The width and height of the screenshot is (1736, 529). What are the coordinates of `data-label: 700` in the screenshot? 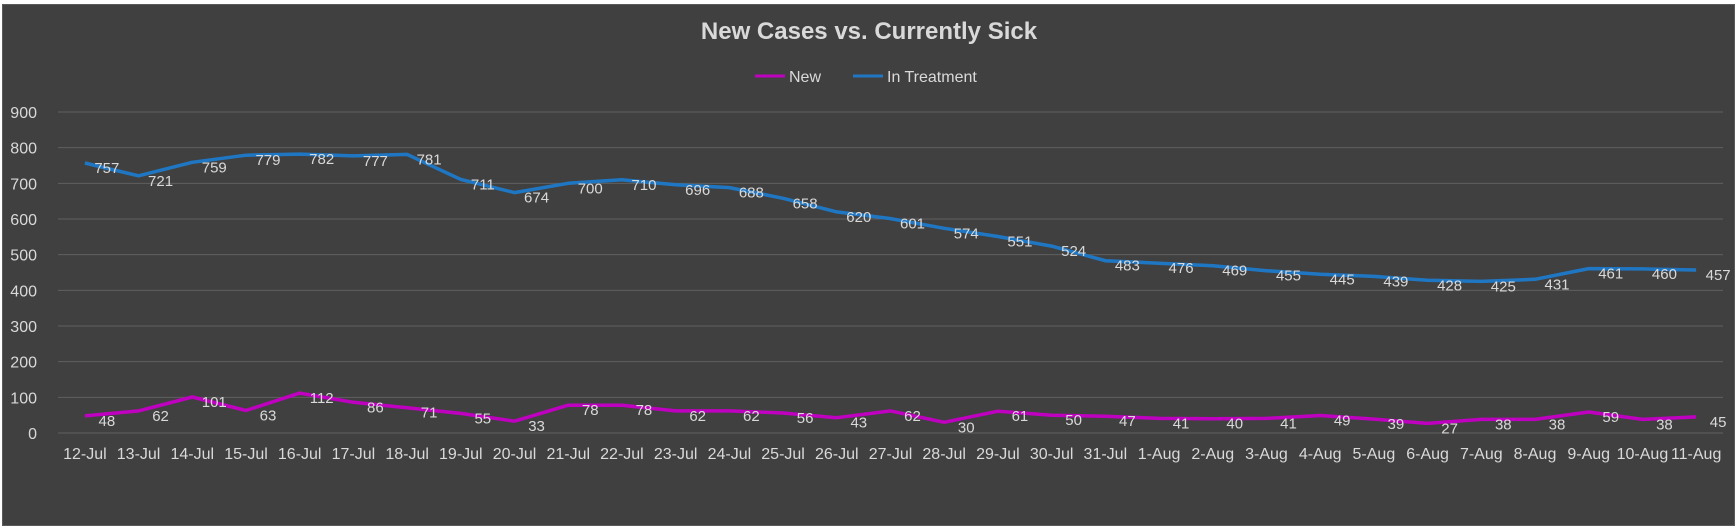 It's located at (590, 188).